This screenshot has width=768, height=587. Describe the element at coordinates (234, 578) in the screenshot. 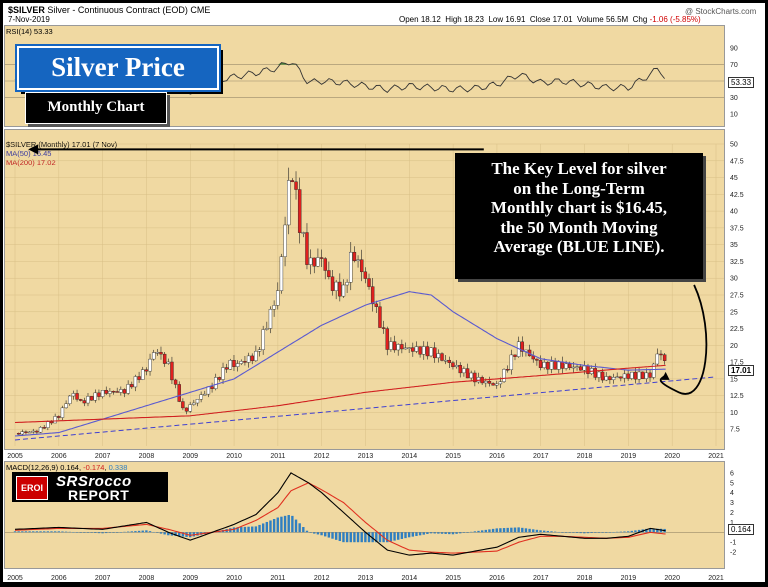

I see `macd-x-tick-label: 2010` at that location.